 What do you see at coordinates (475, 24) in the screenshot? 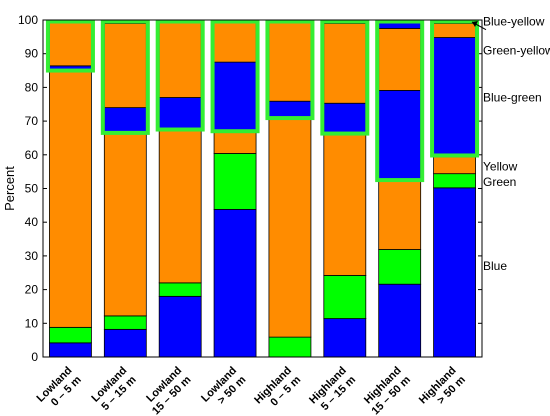
I see `legend-arrow-head` at bounding box center [475, 24].